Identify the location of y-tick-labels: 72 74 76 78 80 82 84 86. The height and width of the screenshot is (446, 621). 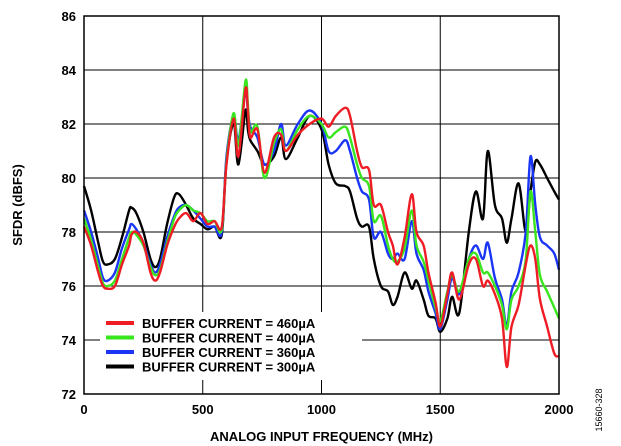
(69, 205).